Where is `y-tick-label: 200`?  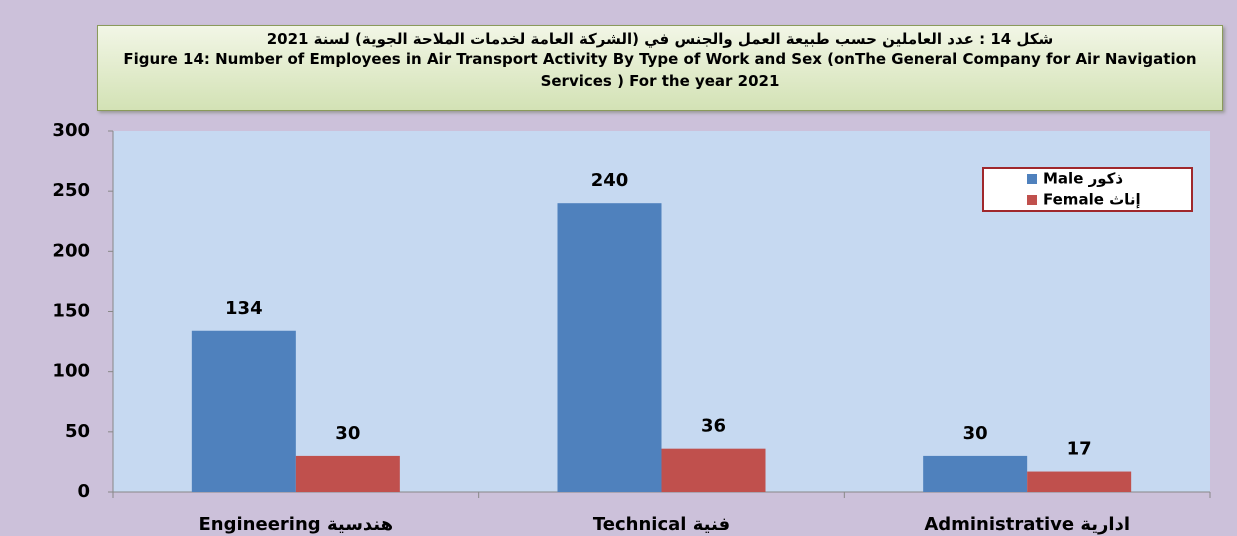 y-tick-label: 200 is located at coordinates (71, 250).